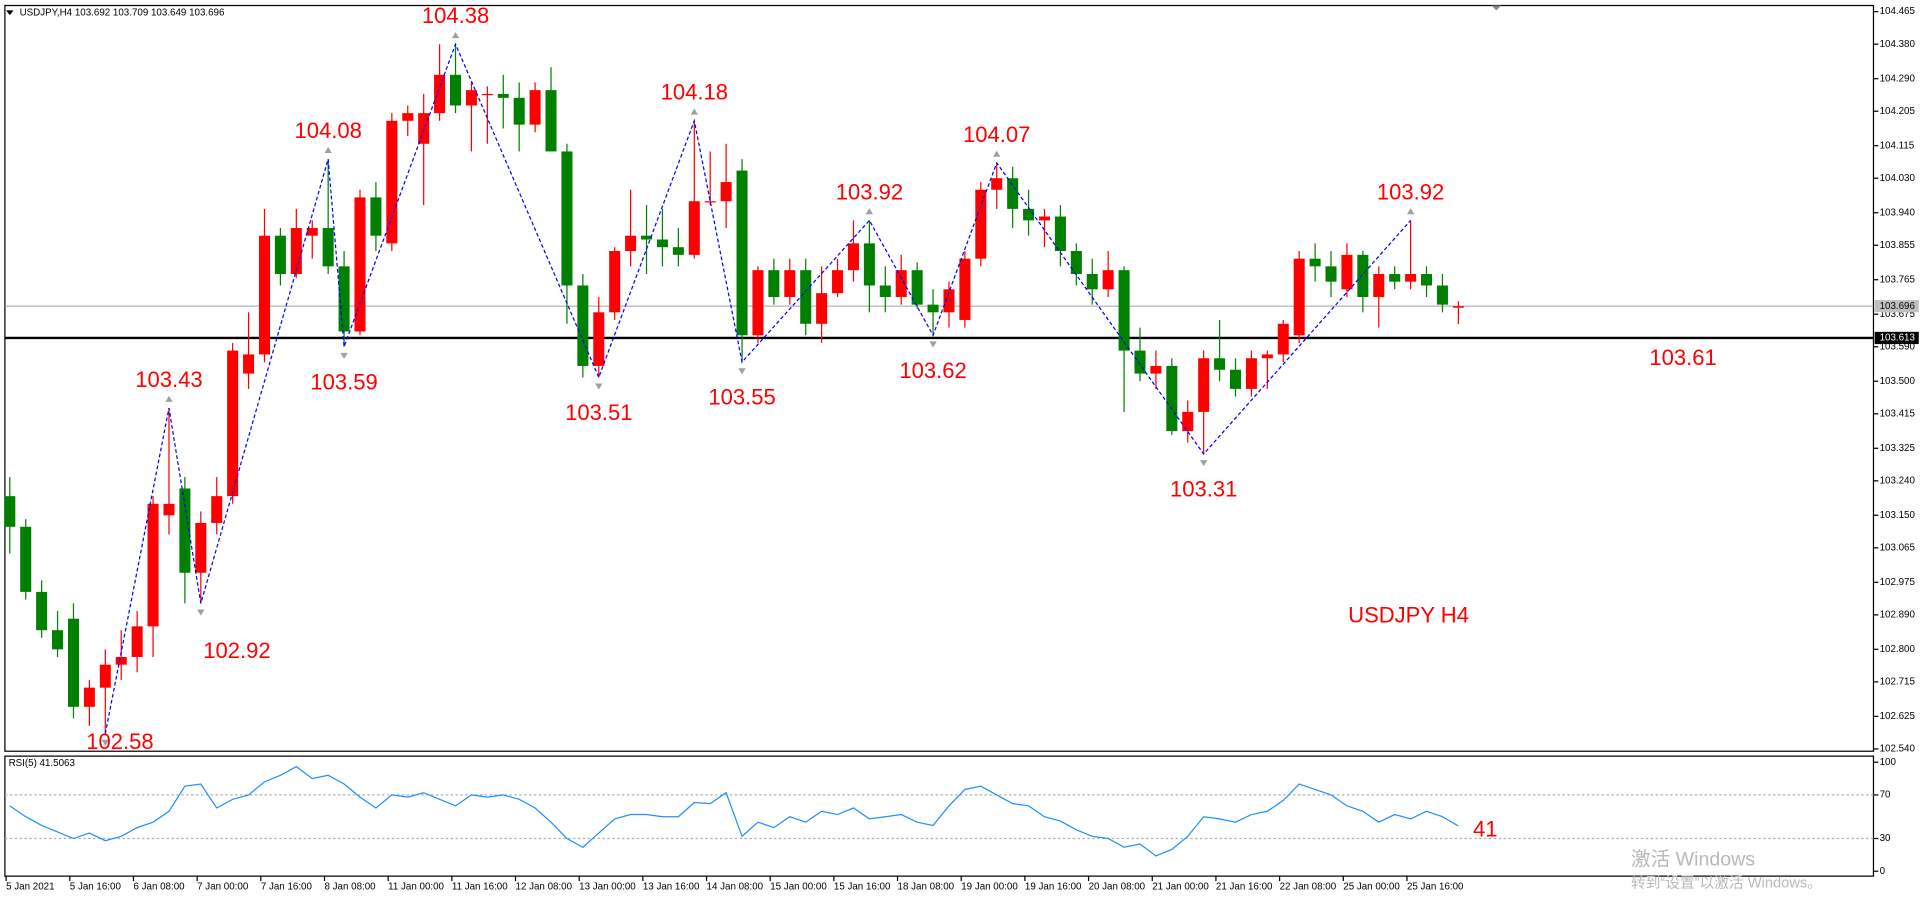 This screenshot has height=900, width=1920. Describe the element at coordinates (1897, 145) in the screenshot. I see `y-tick-label: 104.115` at that location.